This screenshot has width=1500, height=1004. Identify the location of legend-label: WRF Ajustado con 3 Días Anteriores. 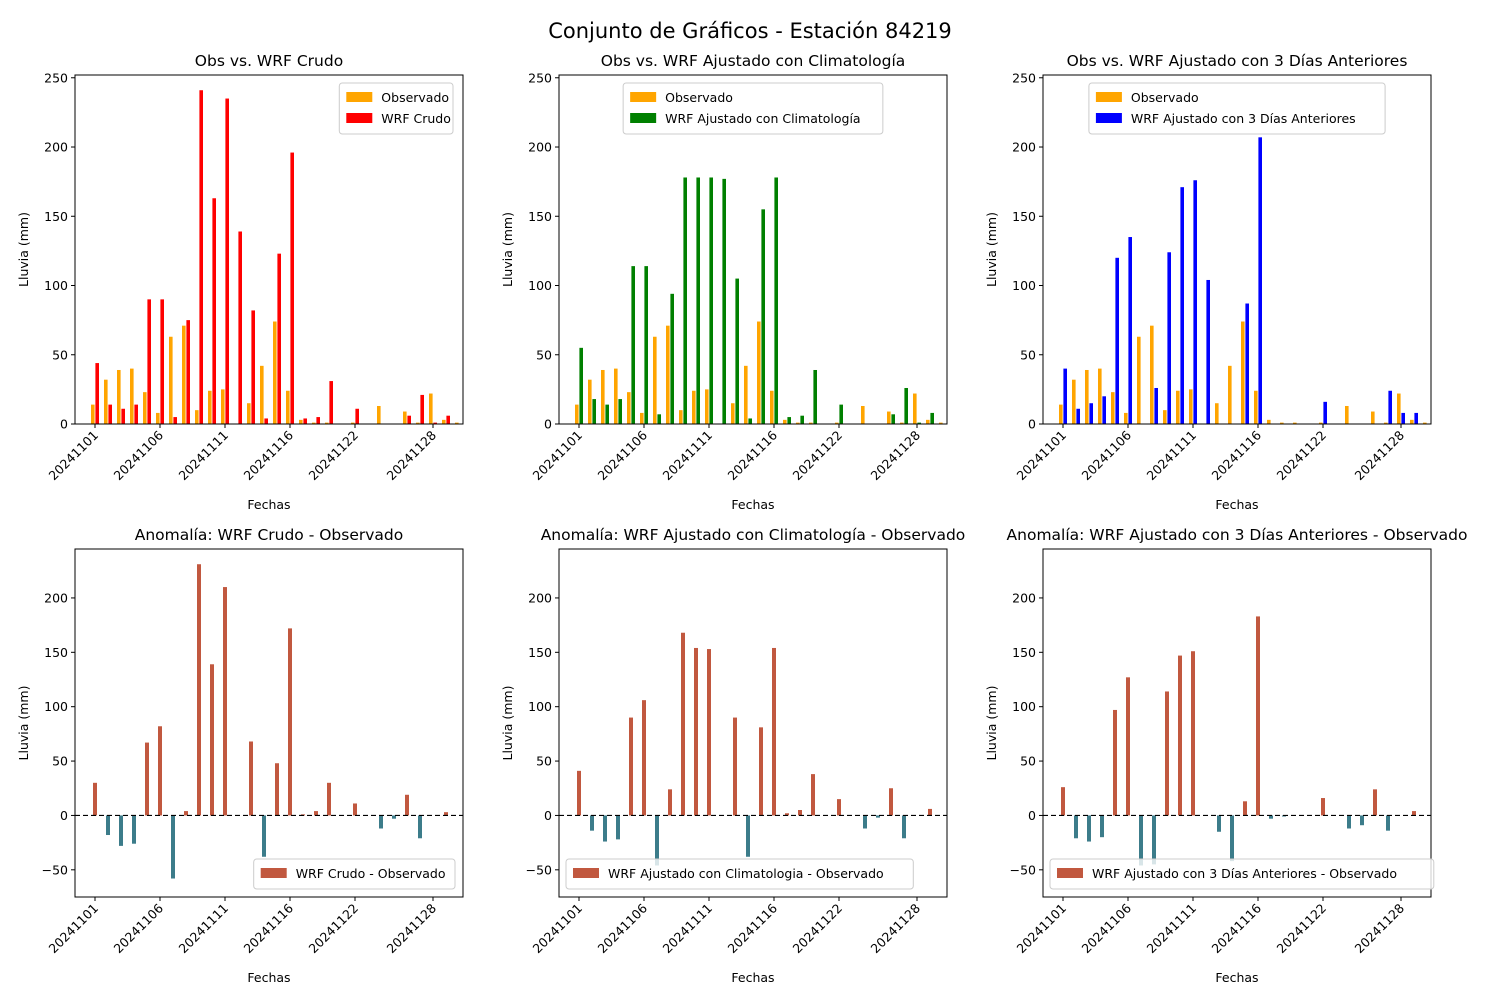
(1243, 118).